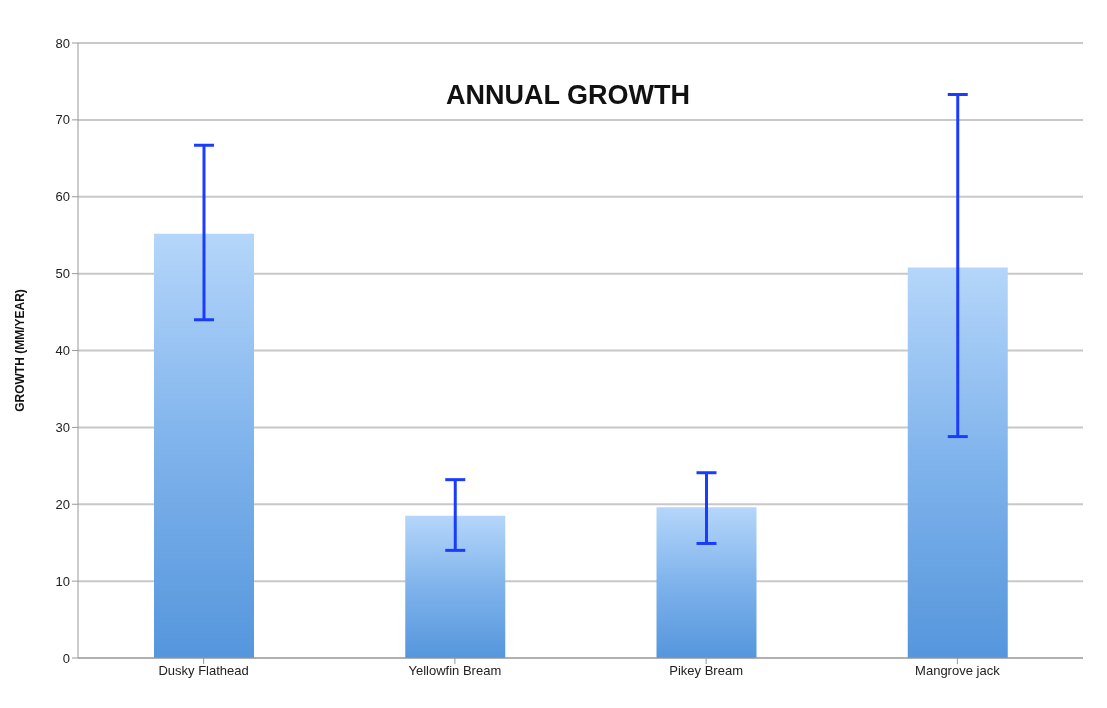  I want to click on x-tick-label: Pikey Bream, so click(706, 671).